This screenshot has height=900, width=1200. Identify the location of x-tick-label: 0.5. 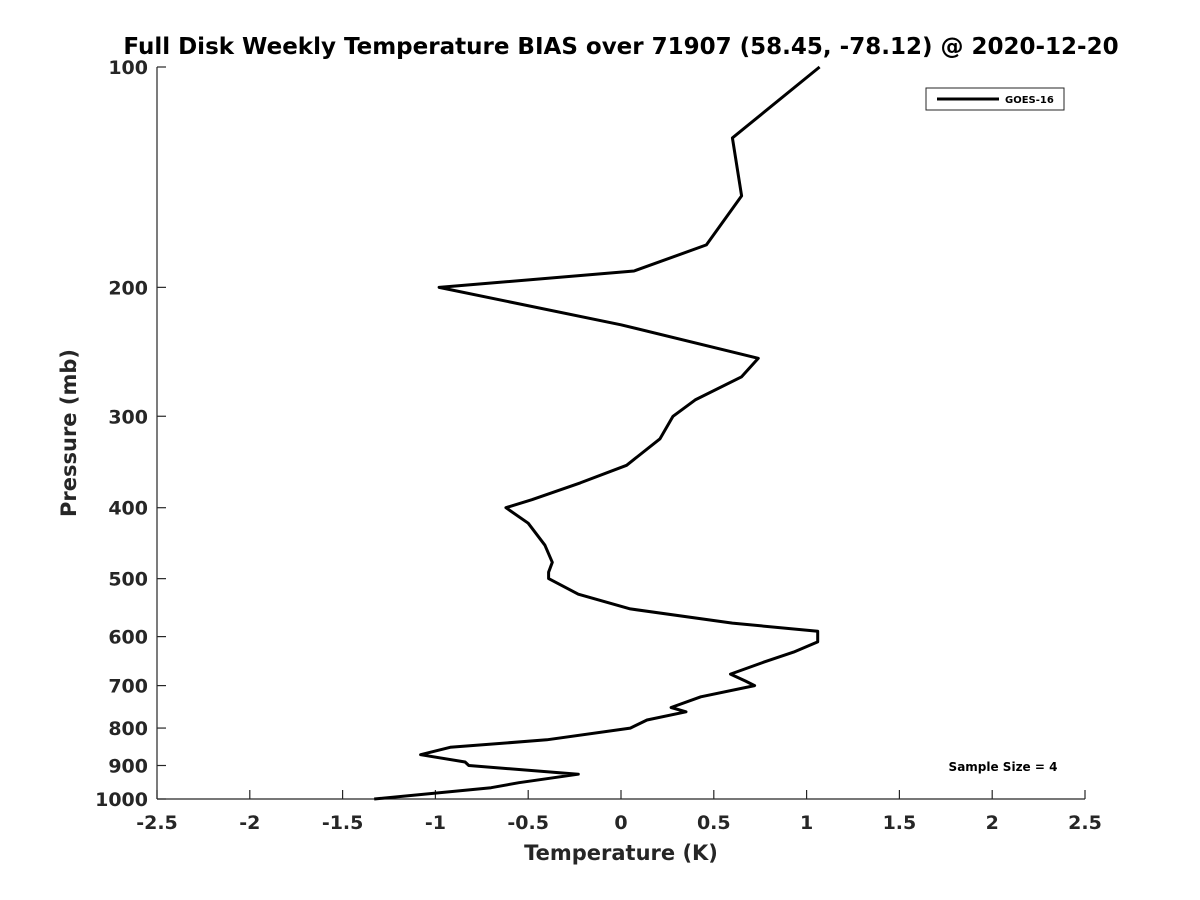
(714, 823).